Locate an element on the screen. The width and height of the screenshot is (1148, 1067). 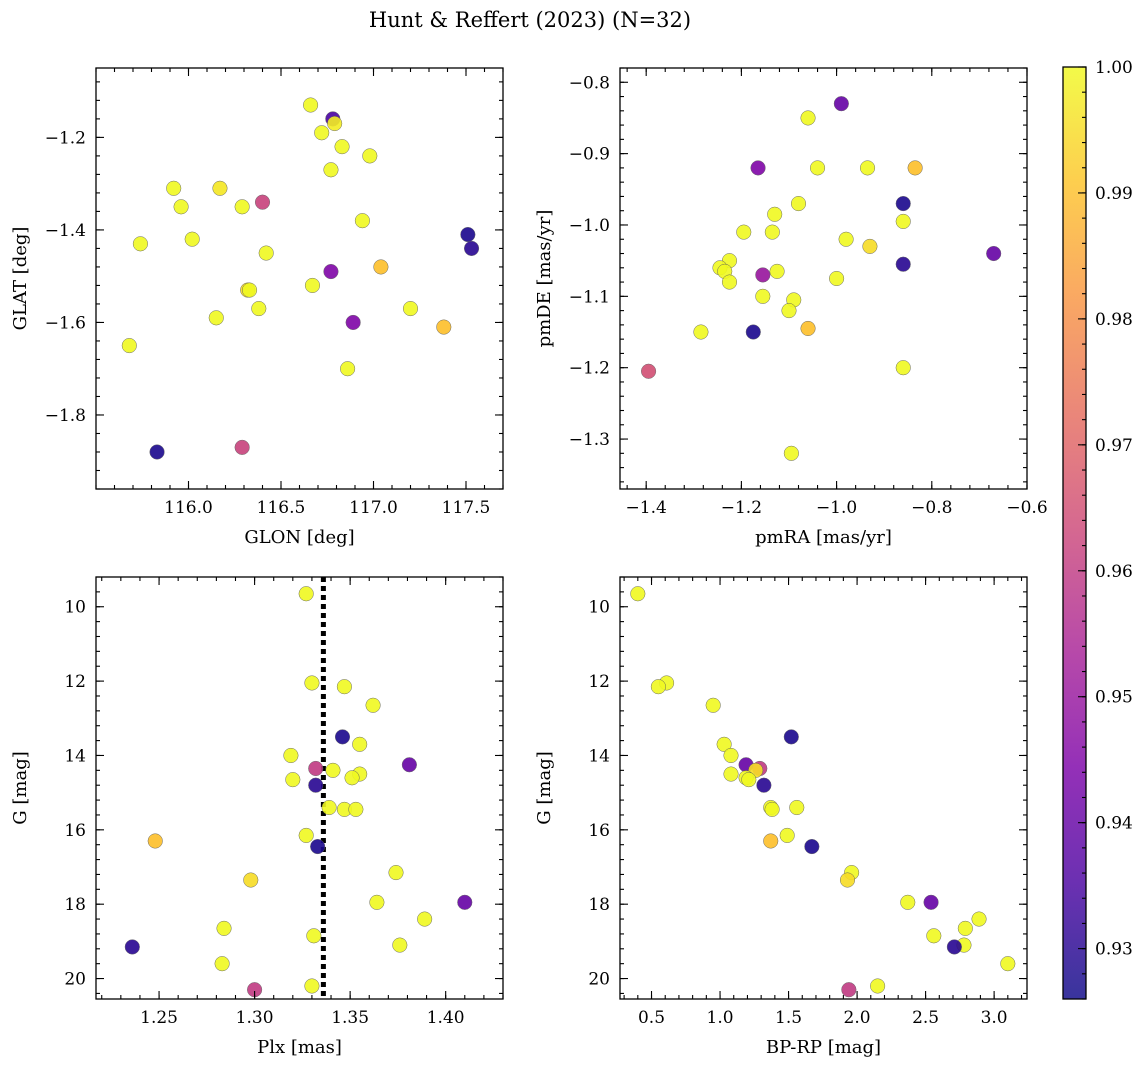
colorbar-gradient is located at coordinates (1074, 533).